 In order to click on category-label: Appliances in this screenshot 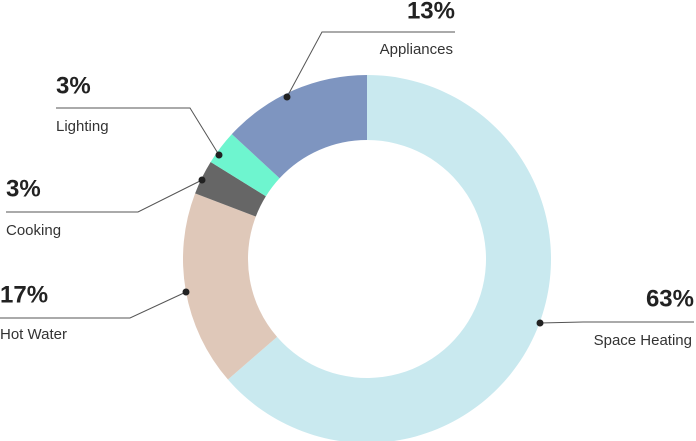, I will do `click(416, 49)`.